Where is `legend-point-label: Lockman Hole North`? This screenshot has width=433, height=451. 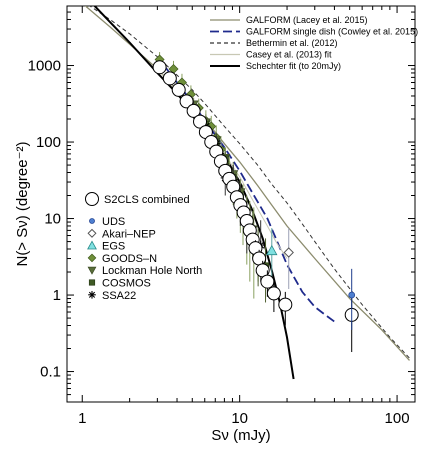
legend-point-label: Lockman Hole North is located at coordinates (152, 271).